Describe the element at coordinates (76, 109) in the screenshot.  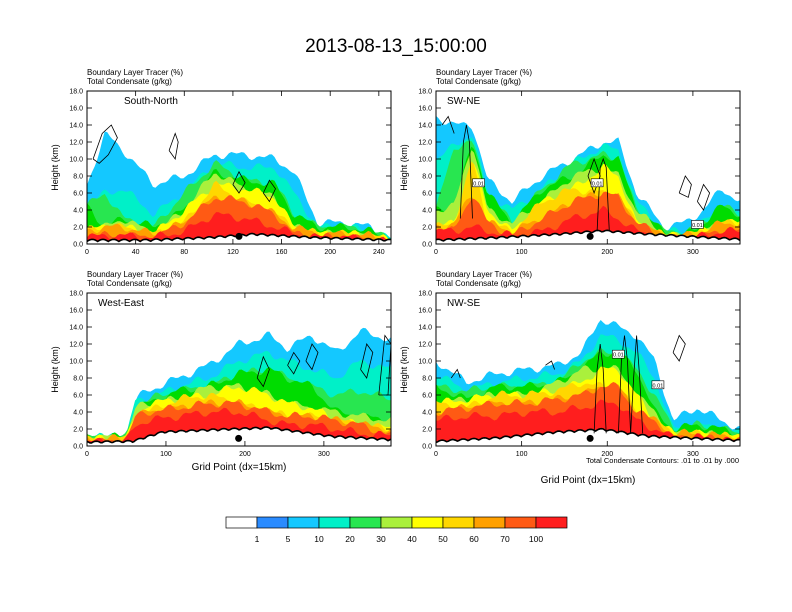
I see `y-tick-label: 16.0` at that location.